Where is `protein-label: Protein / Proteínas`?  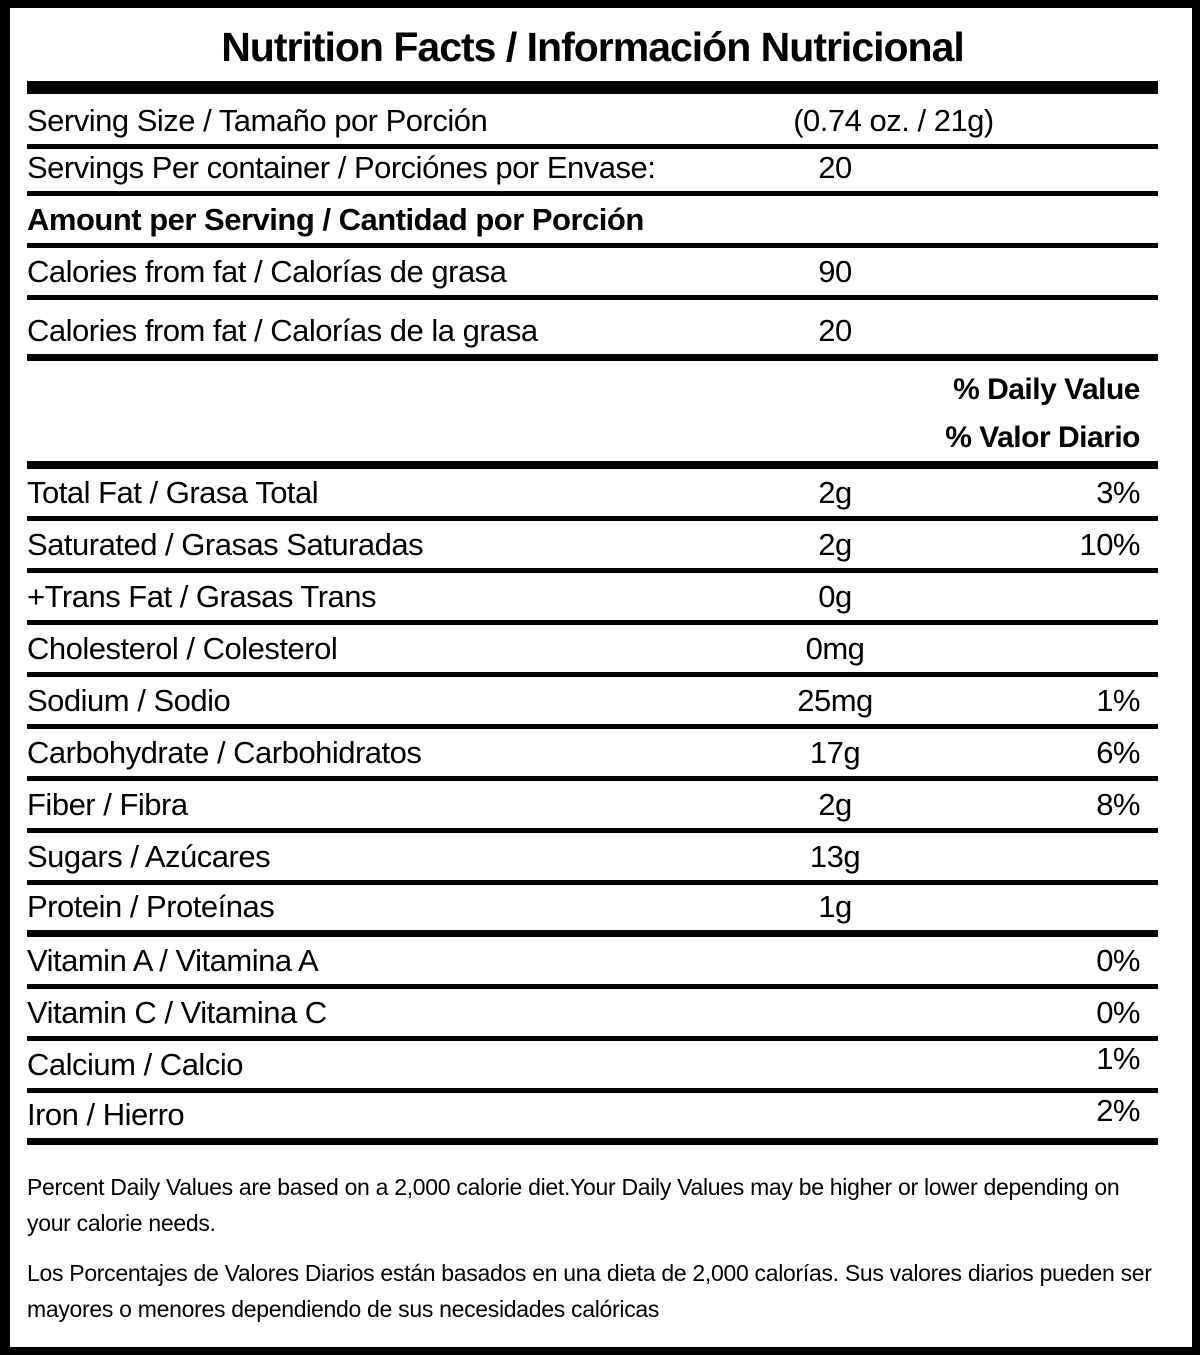
protein-label: Protein / Proteínas is located at coordinates (151, 906).